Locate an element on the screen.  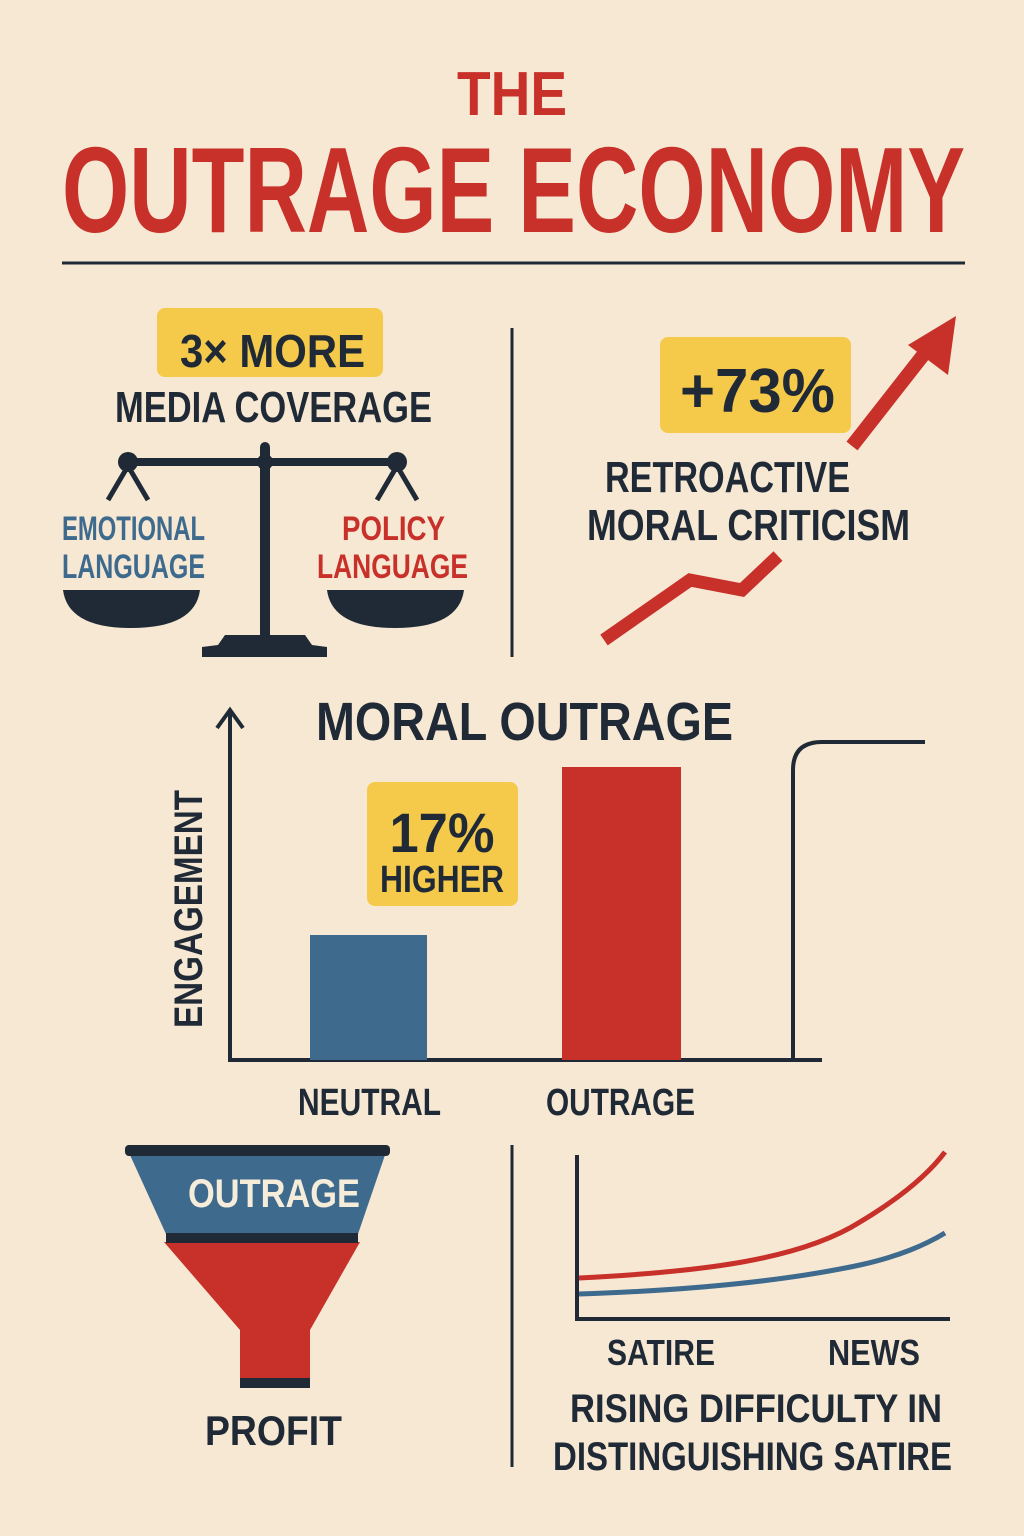
y-axis-label: ENGAGEMENT is located at coordinates (189, 909).